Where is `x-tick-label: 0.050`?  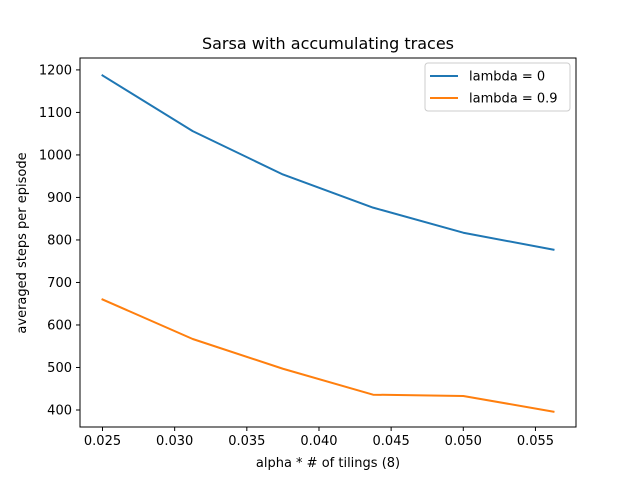 x-tick-label: 0.050 is located at coordinates (463, 441).